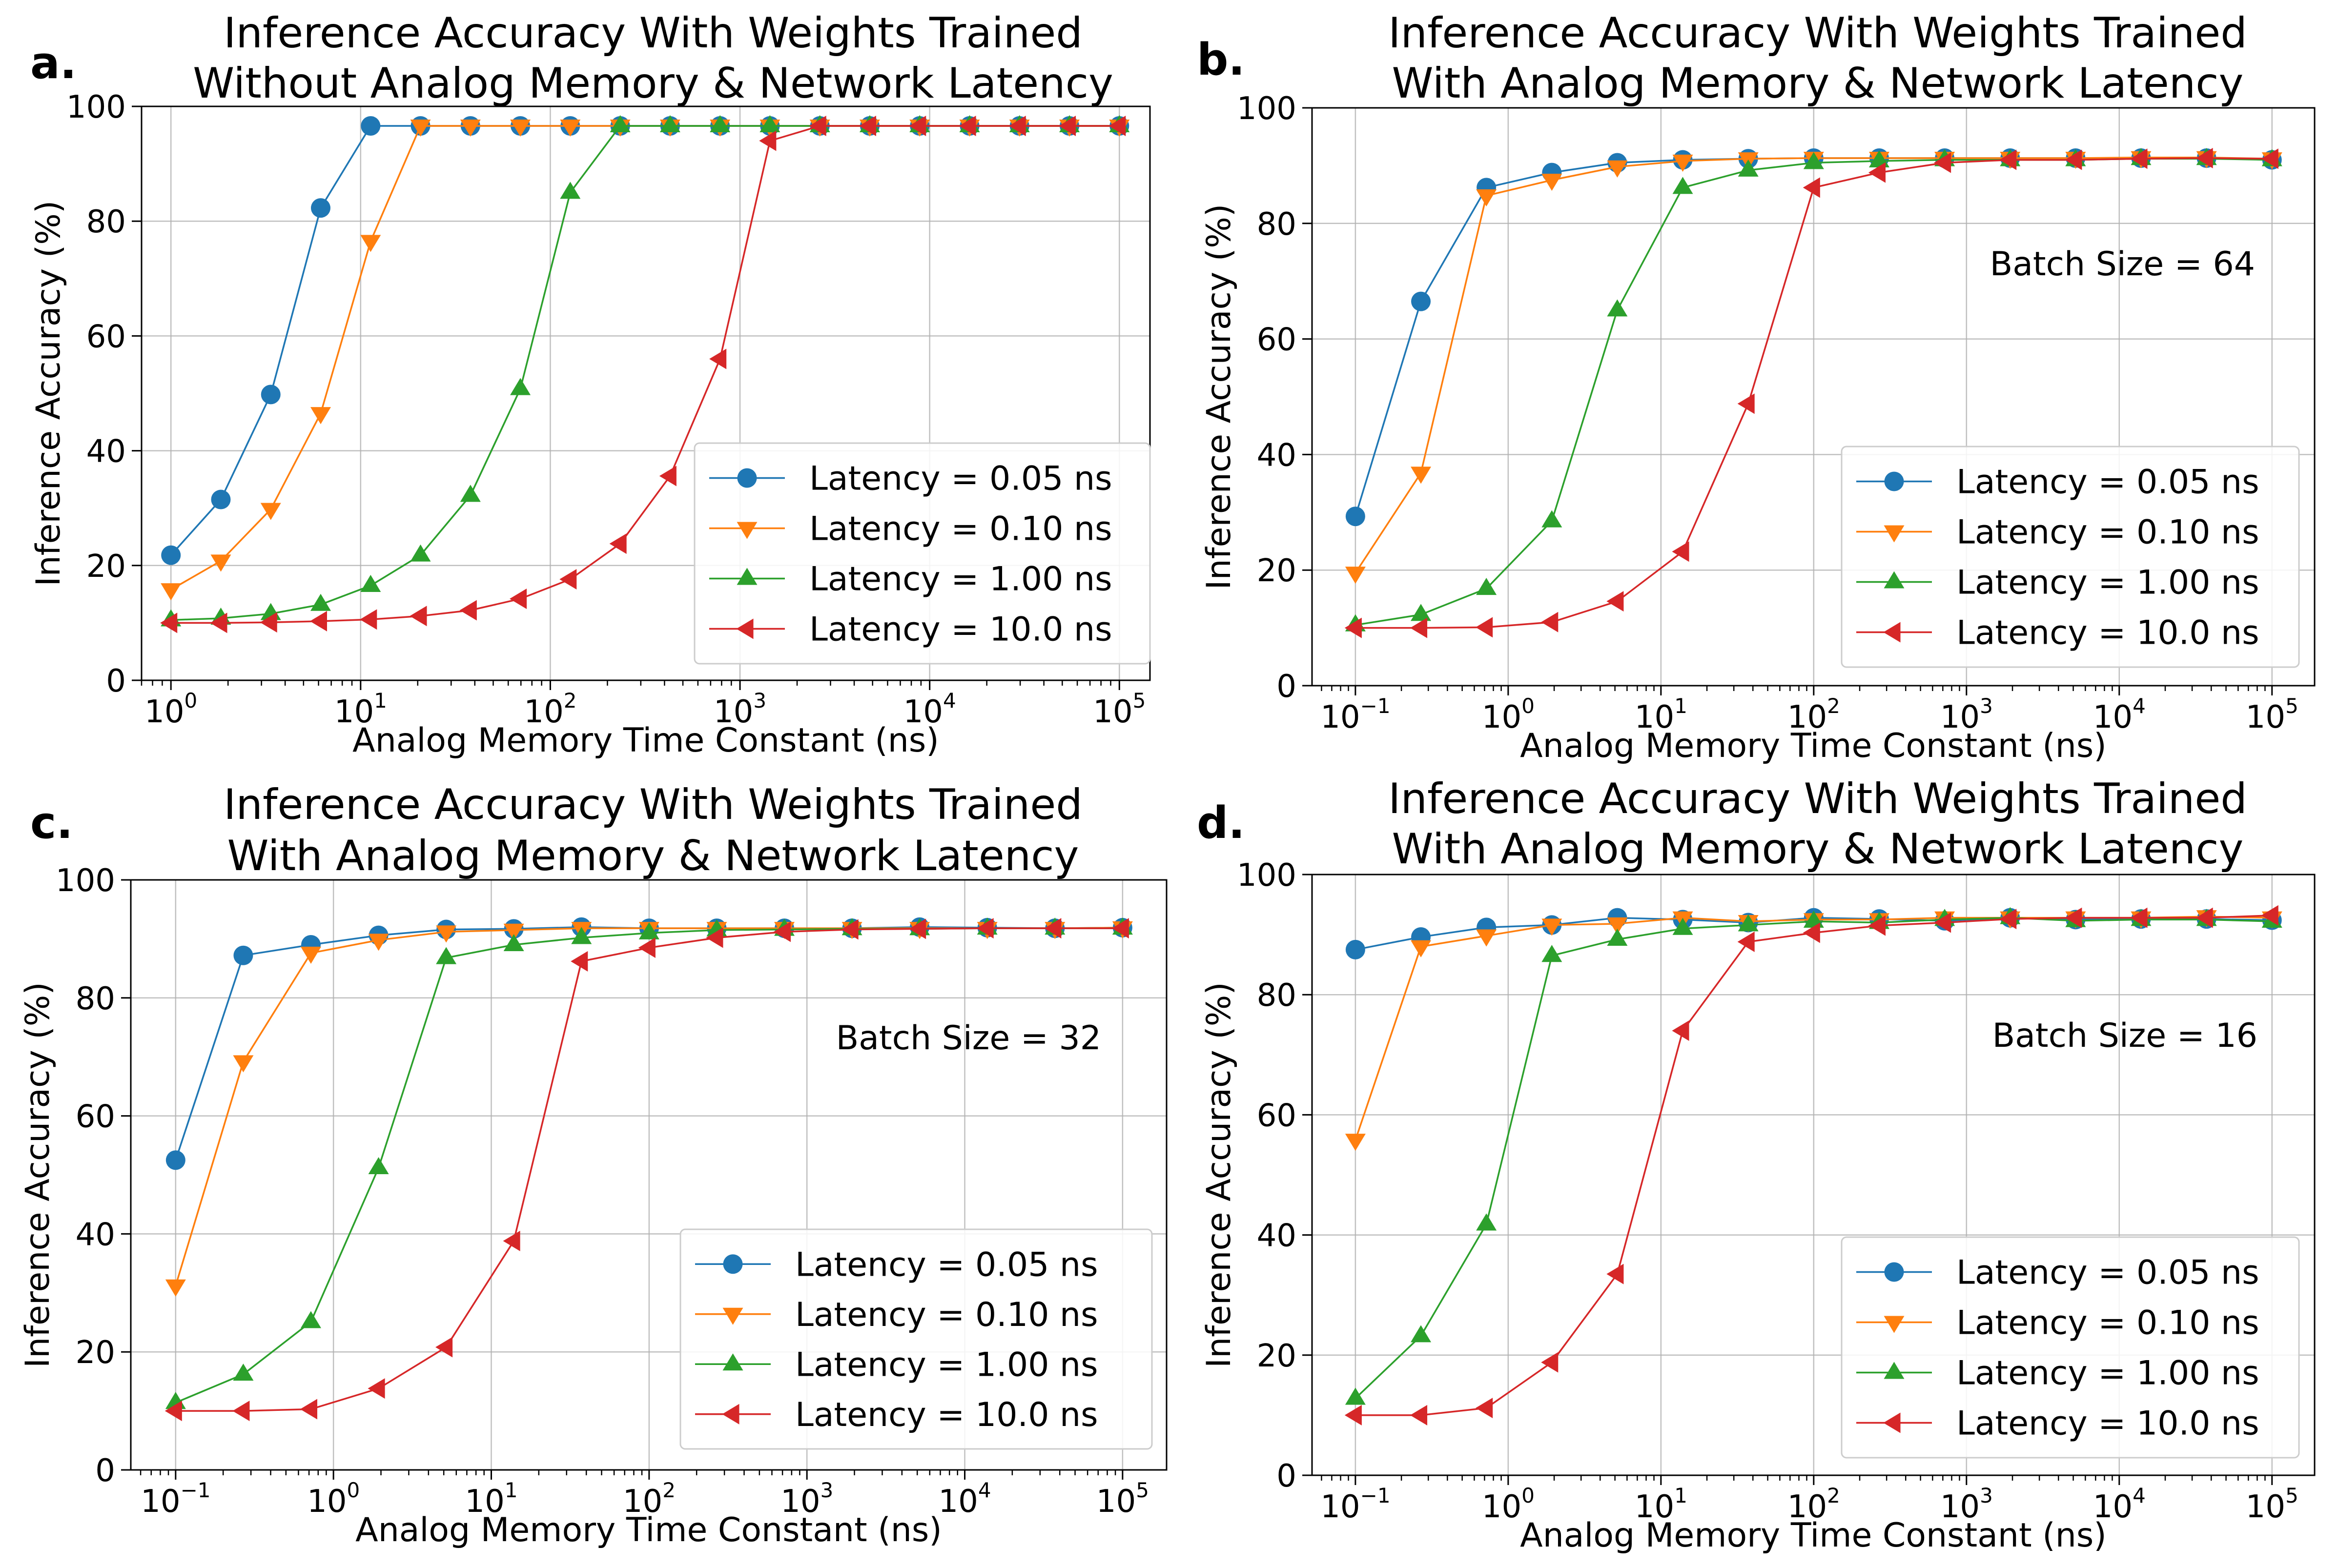  Describe the element at coordinates (1817, 798) in the screenshot. I see `chart-title-line-1: Inference Accuracy With Weights Trained` at that location.